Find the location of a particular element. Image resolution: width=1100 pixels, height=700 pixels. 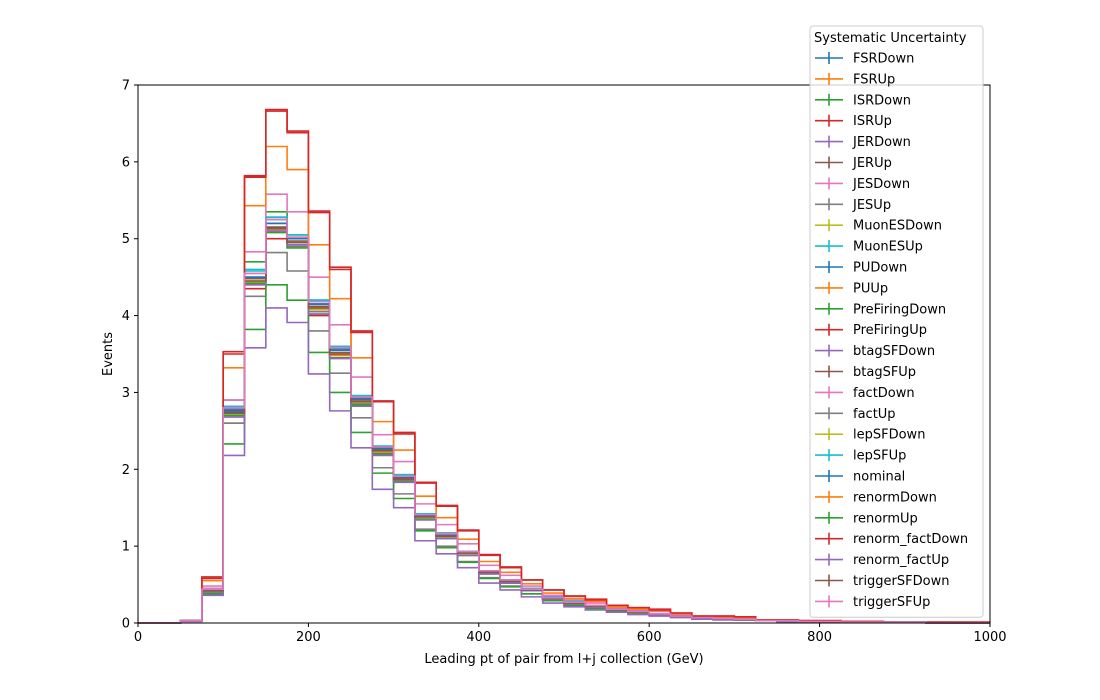

legend-entry: nominal is located at coordinates (860, 477).